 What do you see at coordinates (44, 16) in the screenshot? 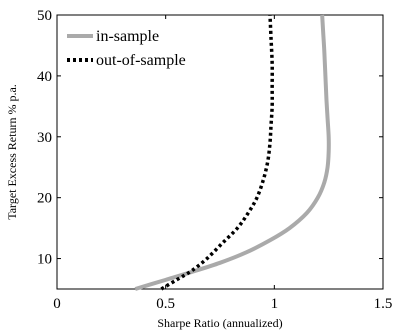
I see `y-tick-label: 50` at bounding box center [44, 16].